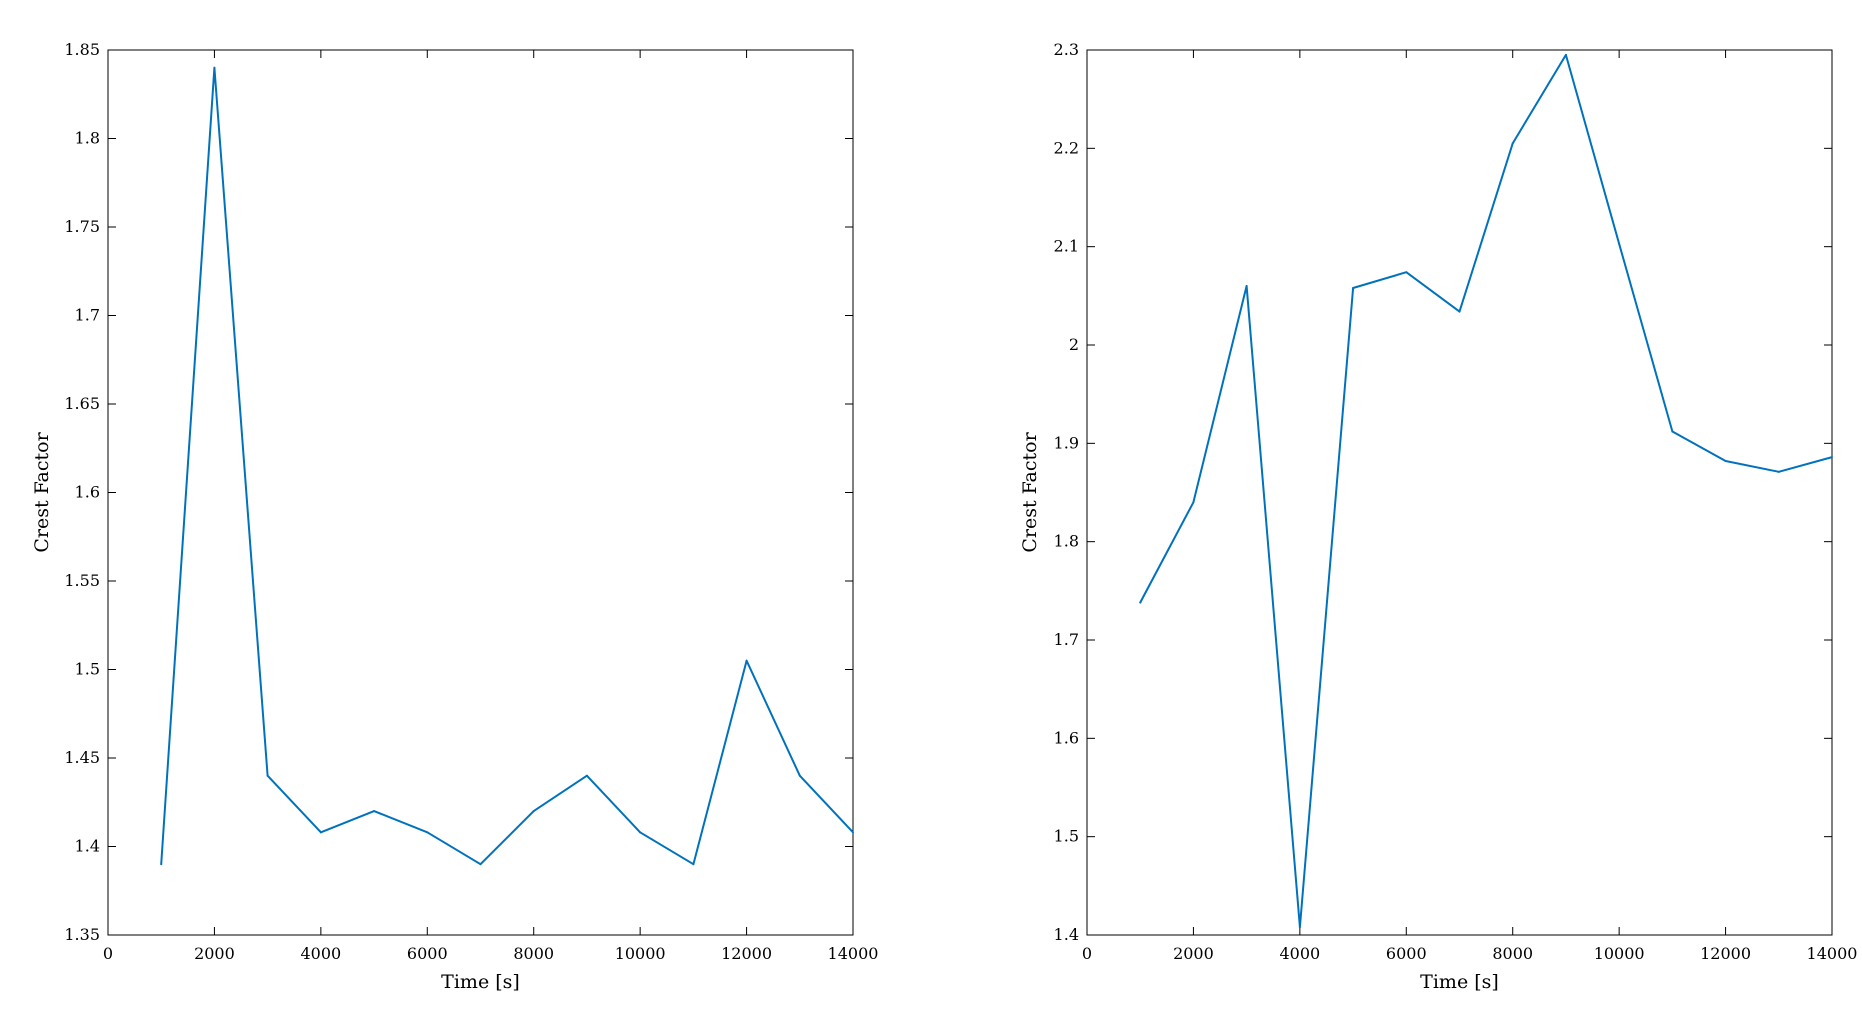 This screenshot has height=1032, width=1862. I want to click on left-x-tick-label: 6000, so click(427, 953).